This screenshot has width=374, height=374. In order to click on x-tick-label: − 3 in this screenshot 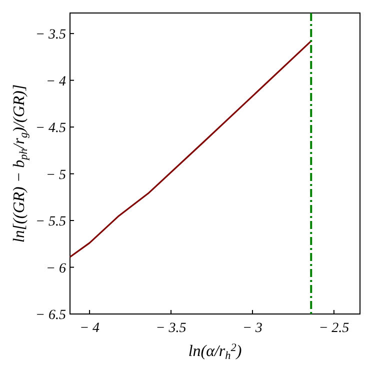, I will do `click(252, 328)`.